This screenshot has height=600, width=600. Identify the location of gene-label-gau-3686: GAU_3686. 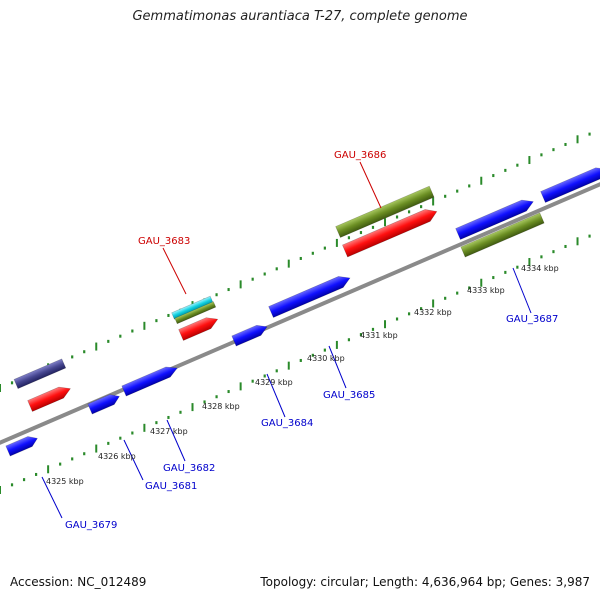
(360, 155).